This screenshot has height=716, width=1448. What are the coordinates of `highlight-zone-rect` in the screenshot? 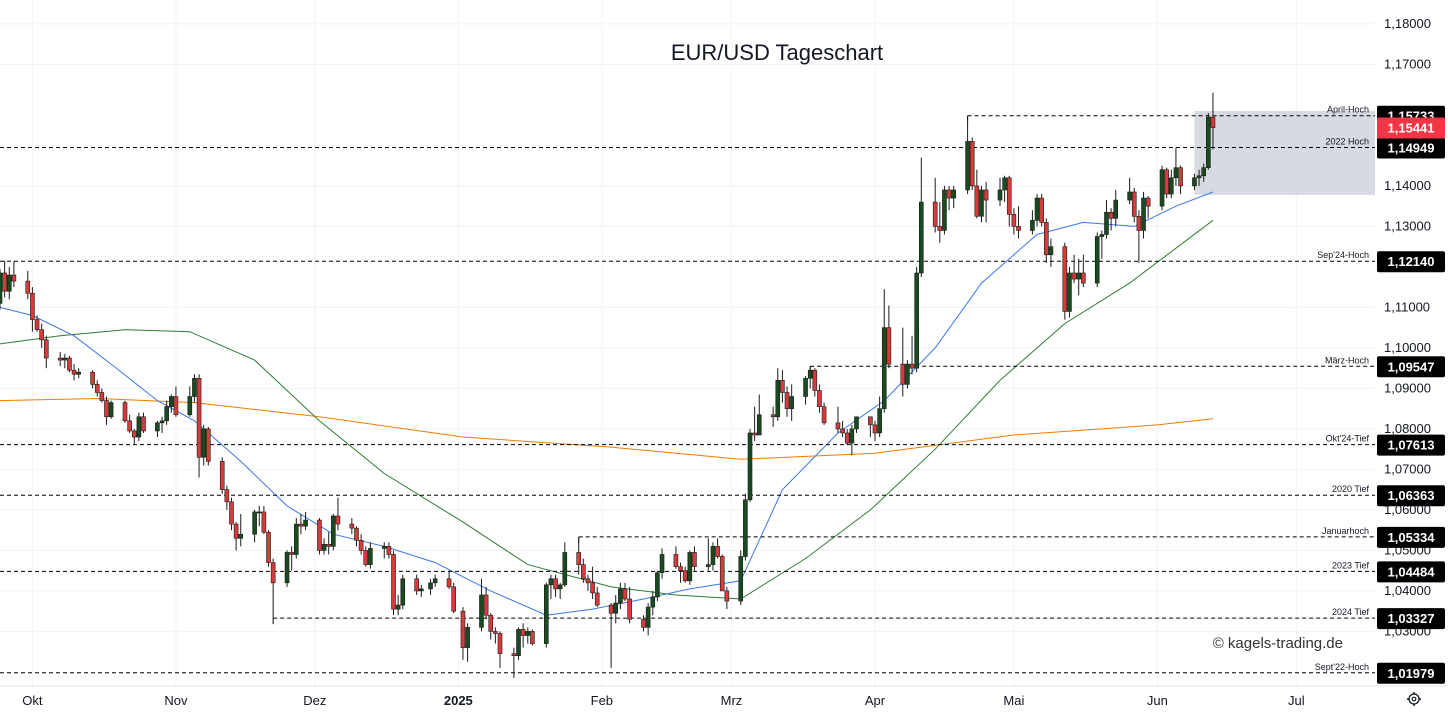 It's located at (1284, 152).